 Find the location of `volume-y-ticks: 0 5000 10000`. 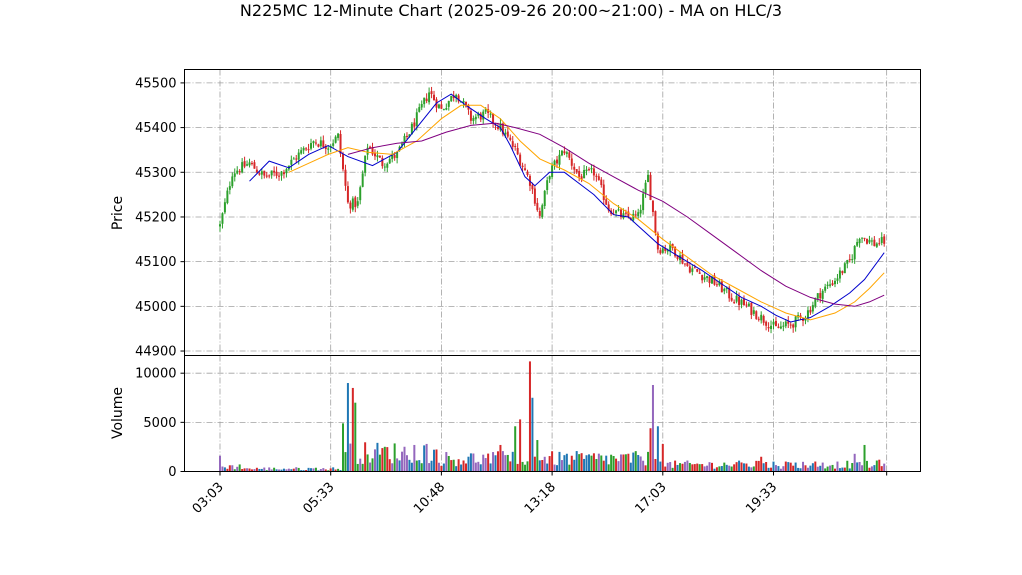

volume-y-ticks: 0 5000 10000 is located at coordinates (160, 423).